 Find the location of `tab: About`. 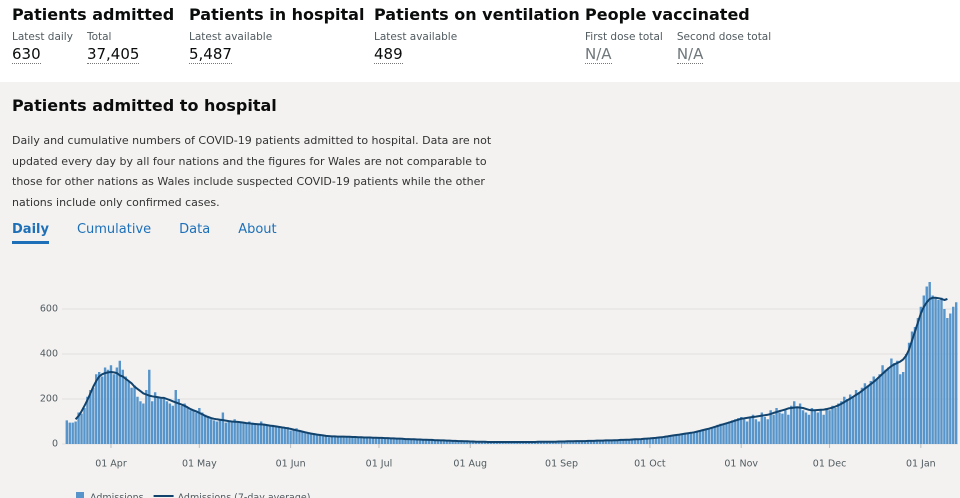

tab: About is located at coordinates (257, 229).